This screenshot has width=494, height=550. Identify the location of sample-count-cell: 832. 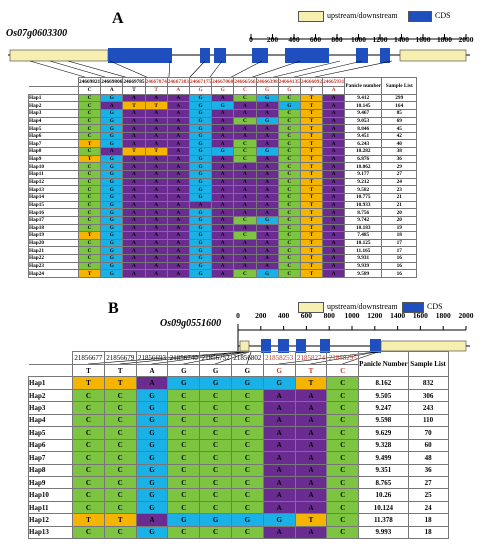
(428, 383).